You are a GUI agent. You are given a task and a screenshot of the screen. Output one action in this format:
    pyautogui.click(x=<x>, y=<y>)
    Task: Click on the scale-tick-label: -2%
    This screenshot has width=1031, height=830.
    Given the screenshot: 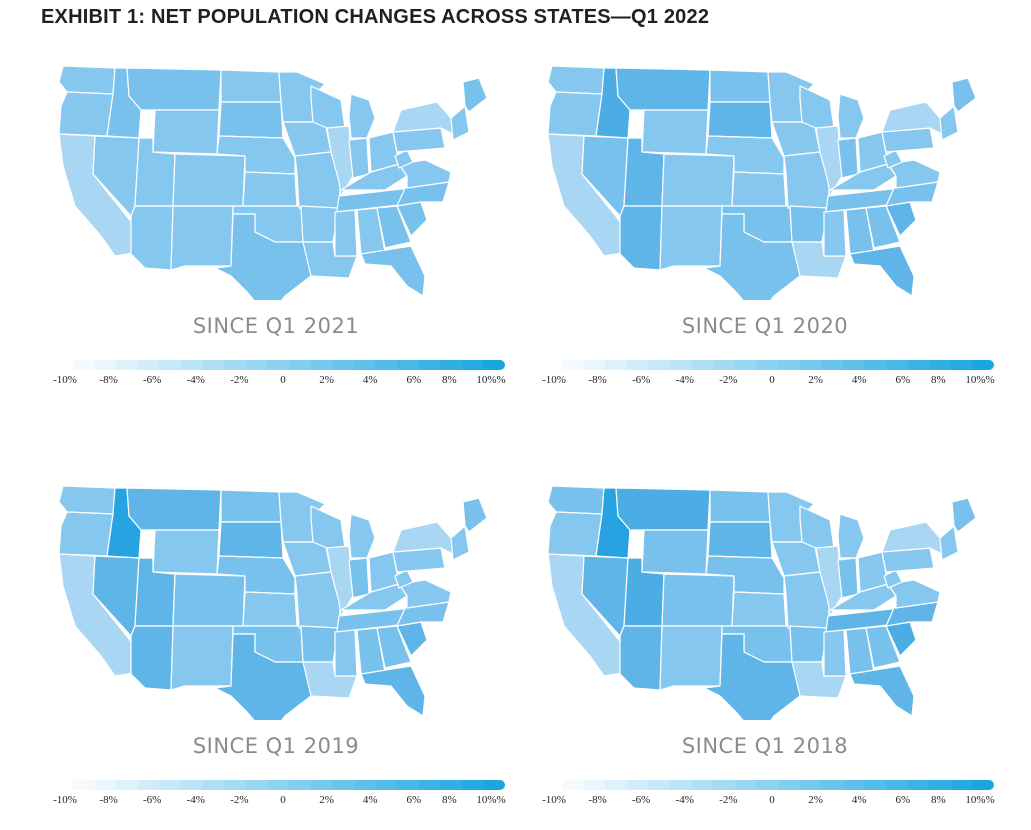 What is the action you would take?
    pyautogui.click(x=728, y=800)
    